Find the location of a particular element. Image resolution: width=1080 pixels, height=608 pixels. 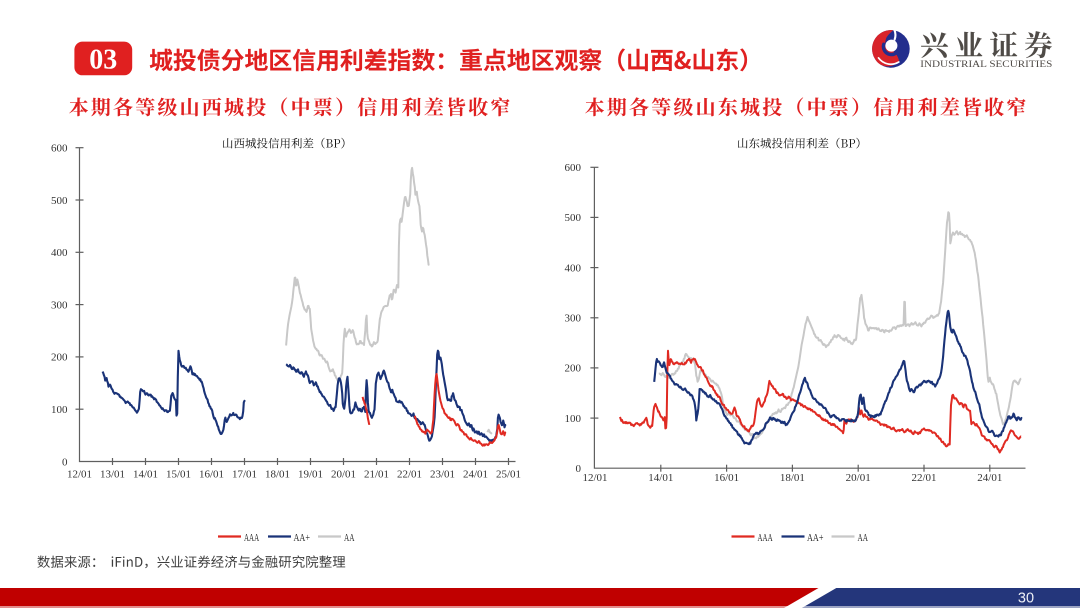

svg-text: INDUSTRIAL SECURITIES is located at coordinates (986, 65).